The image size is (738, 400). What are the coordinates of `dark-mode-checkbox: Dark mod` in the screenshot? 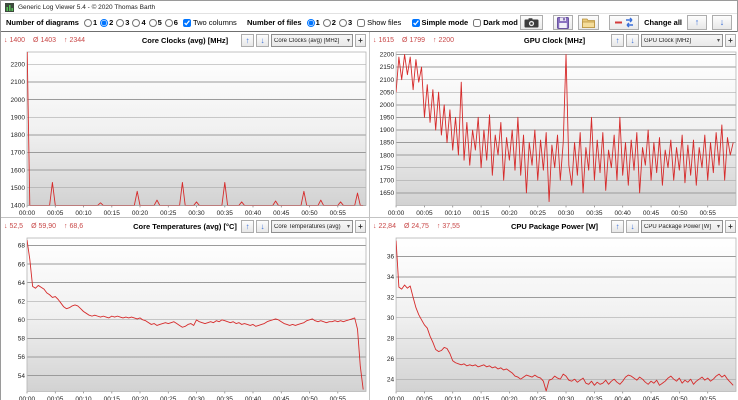 It's located at (495, 22).